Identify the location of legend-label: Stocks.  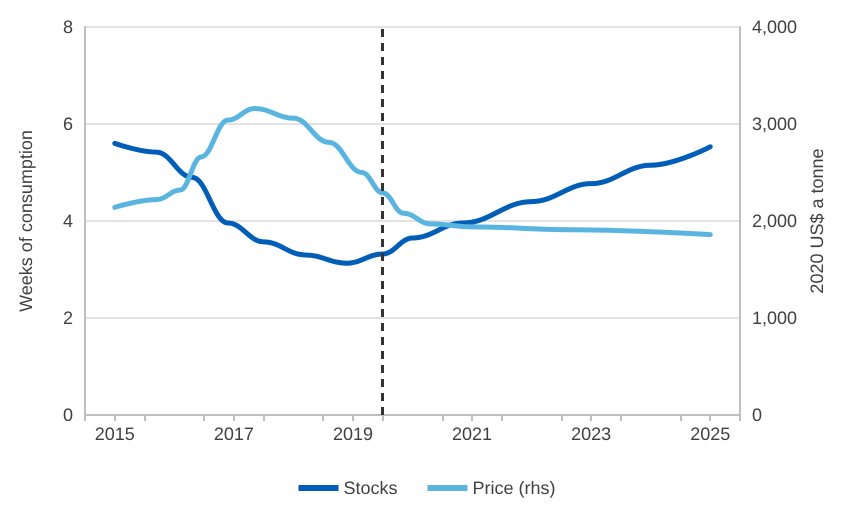
(370, 488).